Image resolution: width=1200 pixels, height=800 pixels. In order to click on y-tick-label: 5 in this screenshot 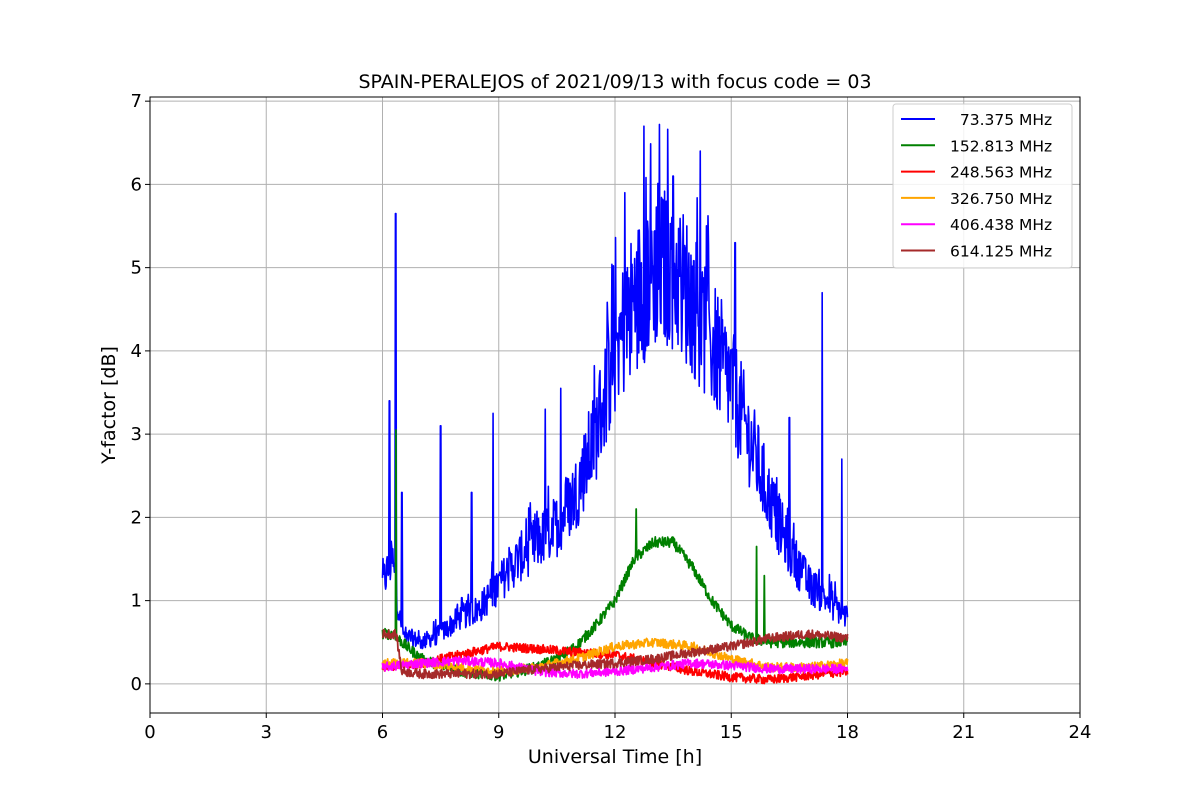, I will do `click(136, 268)`.